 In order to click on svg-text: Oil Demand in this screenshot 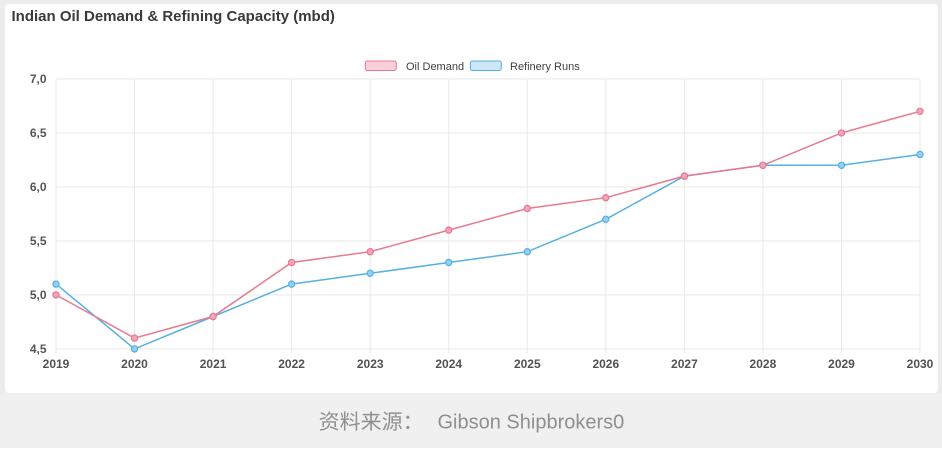, I will do `click(435, 67)`.